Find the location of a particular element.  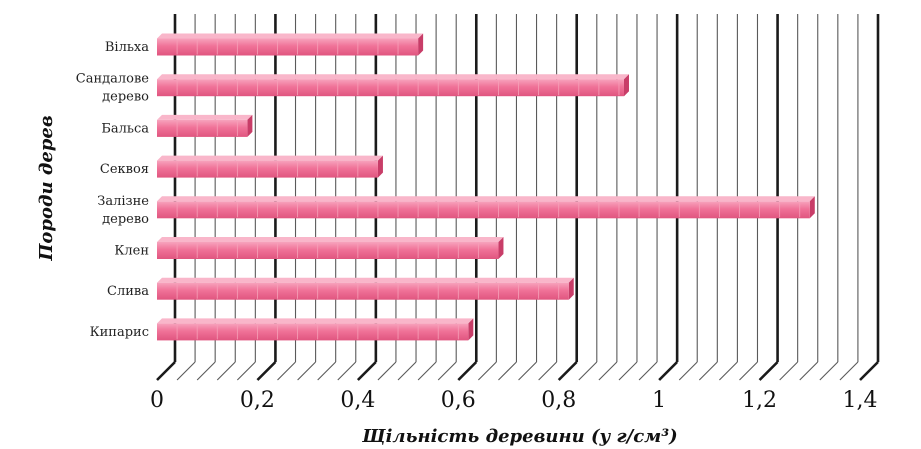

x-tick-label: 0 is located at coordinates (157, 400).